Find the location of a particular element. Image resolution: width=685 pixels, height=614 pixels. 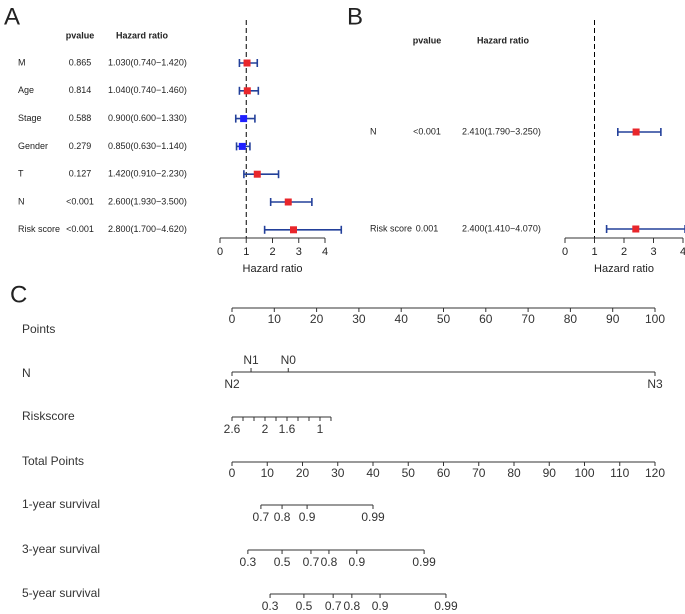

scale-tick-label: N3 is located at coordinates (655, 384).